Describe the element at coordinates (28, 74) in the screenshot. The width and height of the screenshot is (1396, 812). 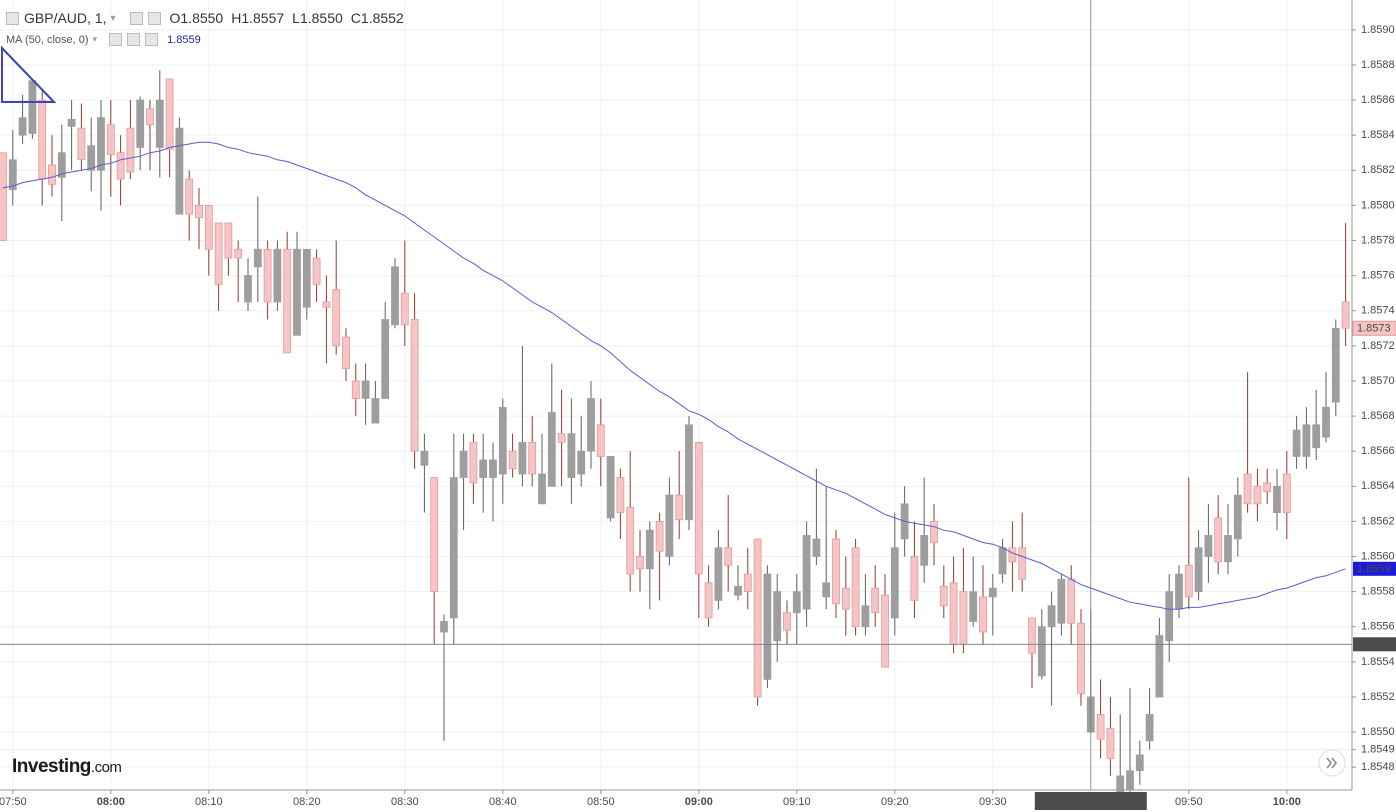
I see `drawn-triangle` at that location.